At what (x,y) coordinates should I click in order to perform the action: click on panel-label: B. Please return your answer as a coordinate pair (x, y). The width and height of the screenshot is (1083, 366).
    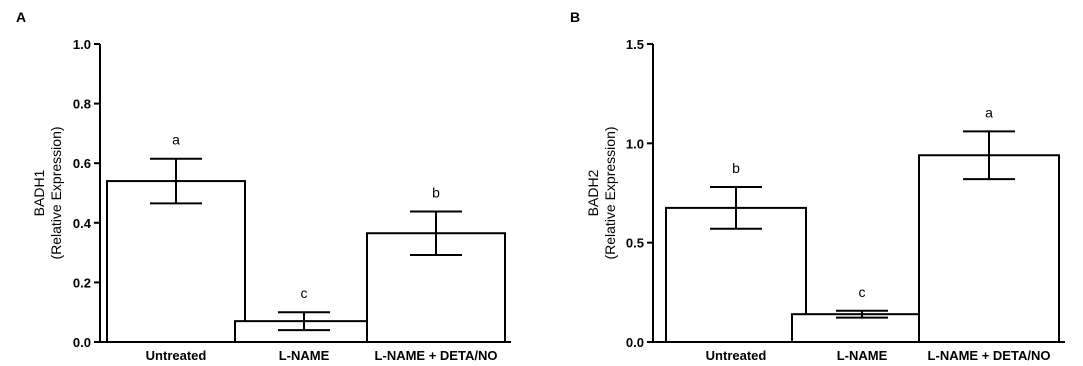
    Looking at the image, I should click on (575, 17).